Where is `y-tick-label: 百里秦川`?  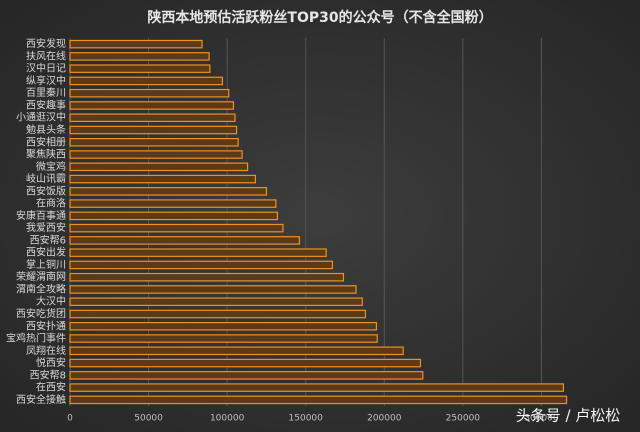 y-tick-label: 百里秦川 is located at coordinates (46, 92).